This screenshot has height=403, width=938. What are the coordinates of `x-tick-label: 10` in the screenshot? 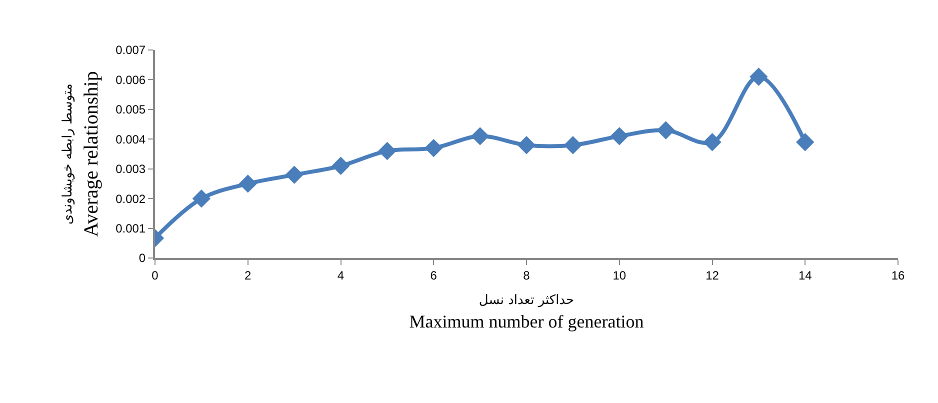 It's located at (619, 275).